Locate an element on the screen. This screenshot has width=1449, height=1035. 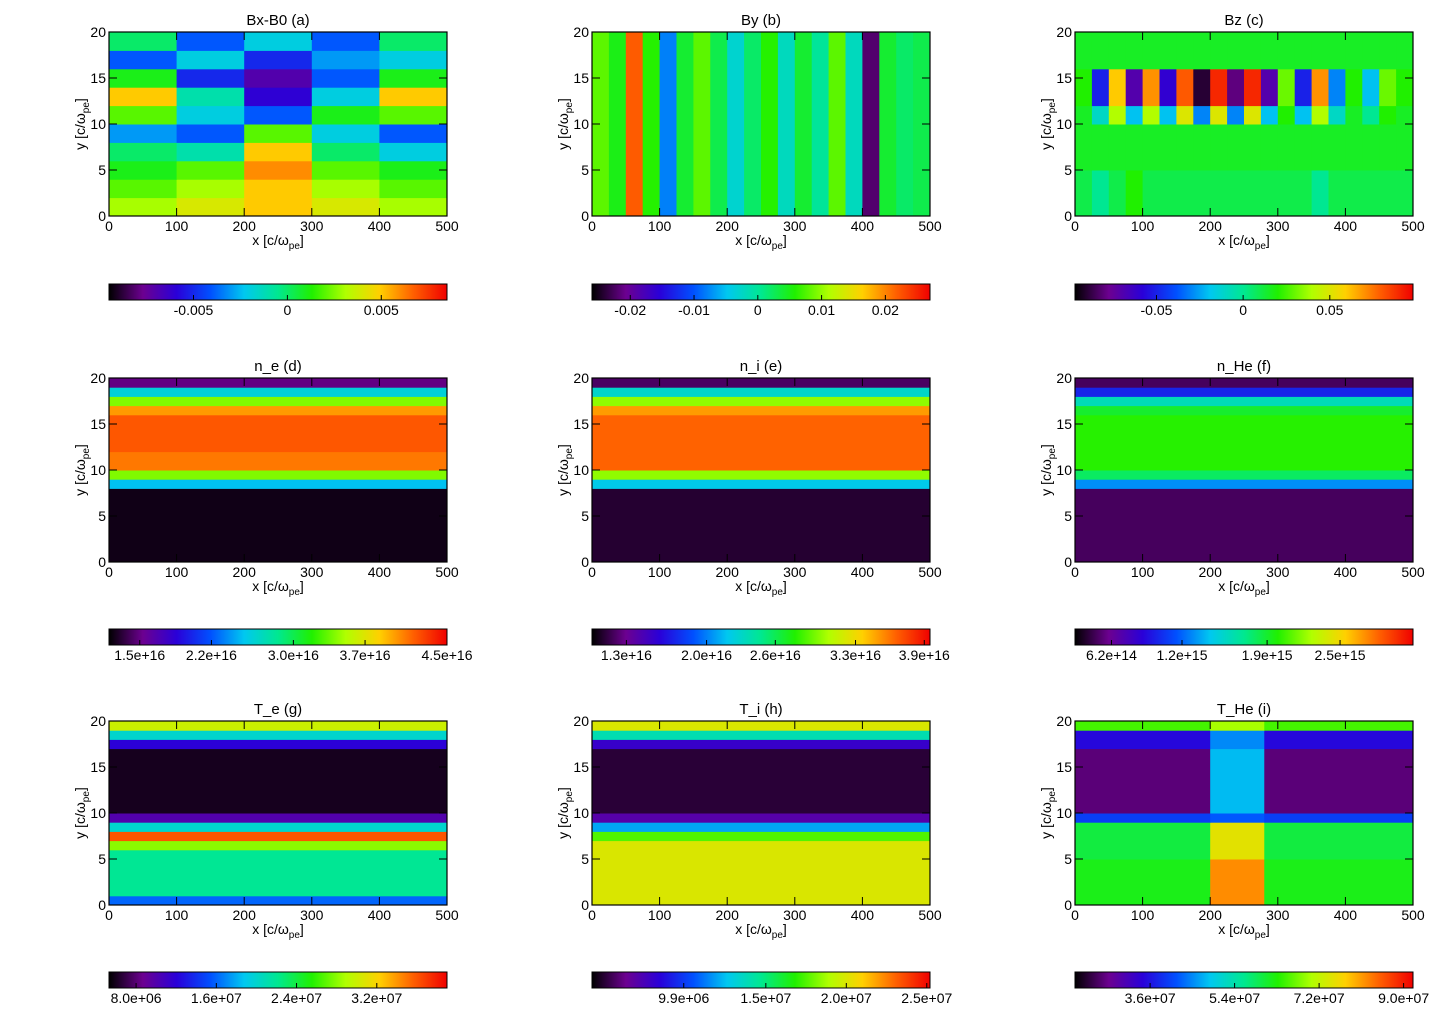
colorbar-tick-label: 3.7e+16 is located at coordinates (365, 655).